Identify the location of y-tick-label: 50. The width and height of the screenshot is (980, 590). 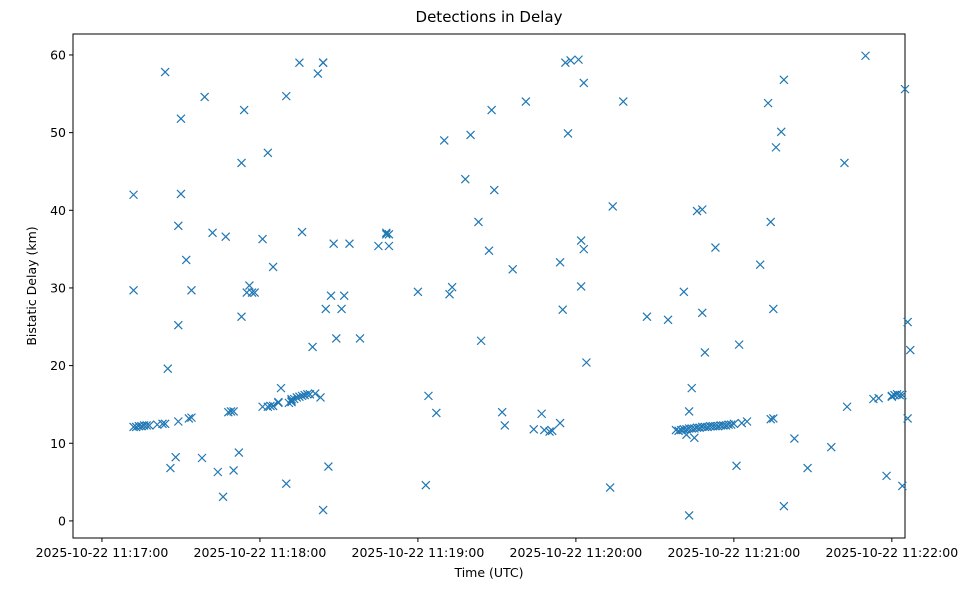
(58, 132).